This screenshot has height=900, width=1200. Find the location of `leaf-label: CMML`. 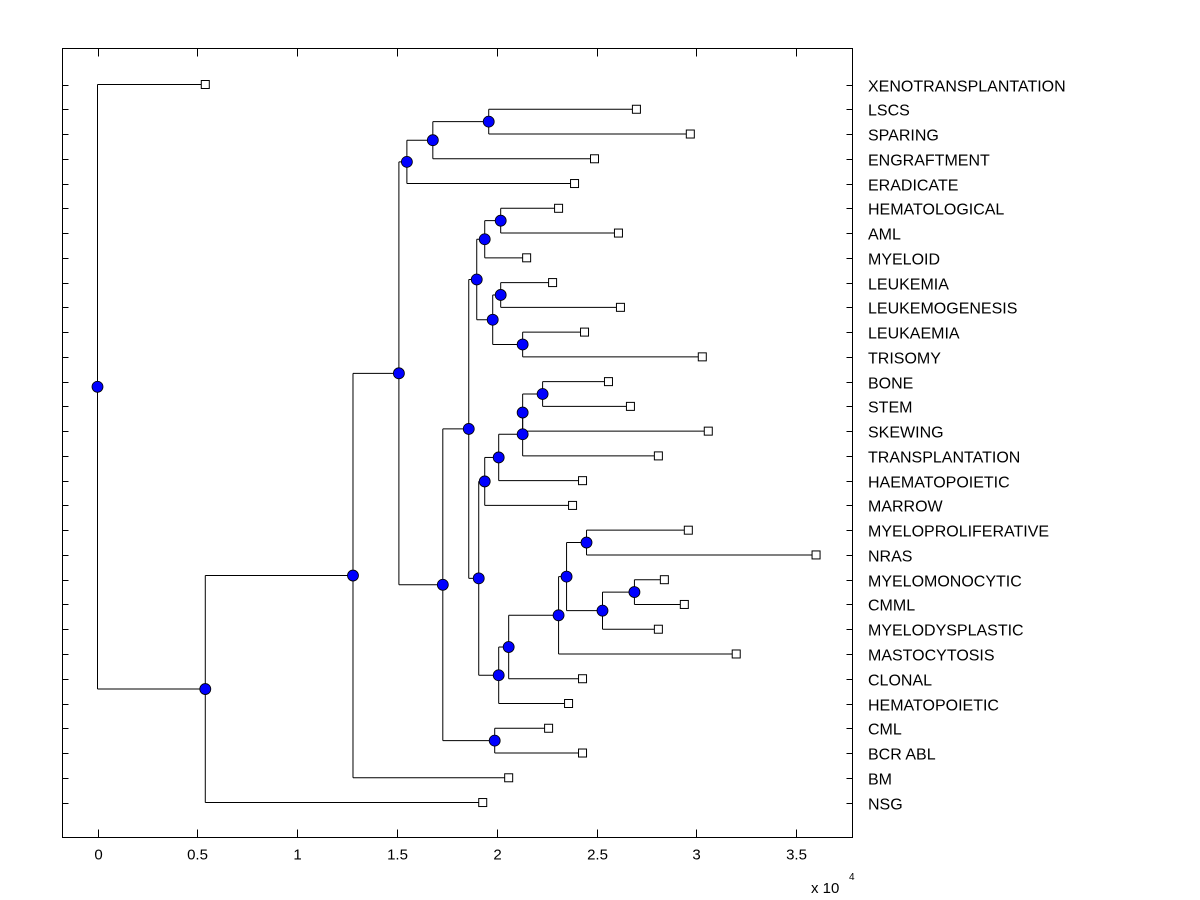

leaf-label: CMML is located at coordinates (891, 606).